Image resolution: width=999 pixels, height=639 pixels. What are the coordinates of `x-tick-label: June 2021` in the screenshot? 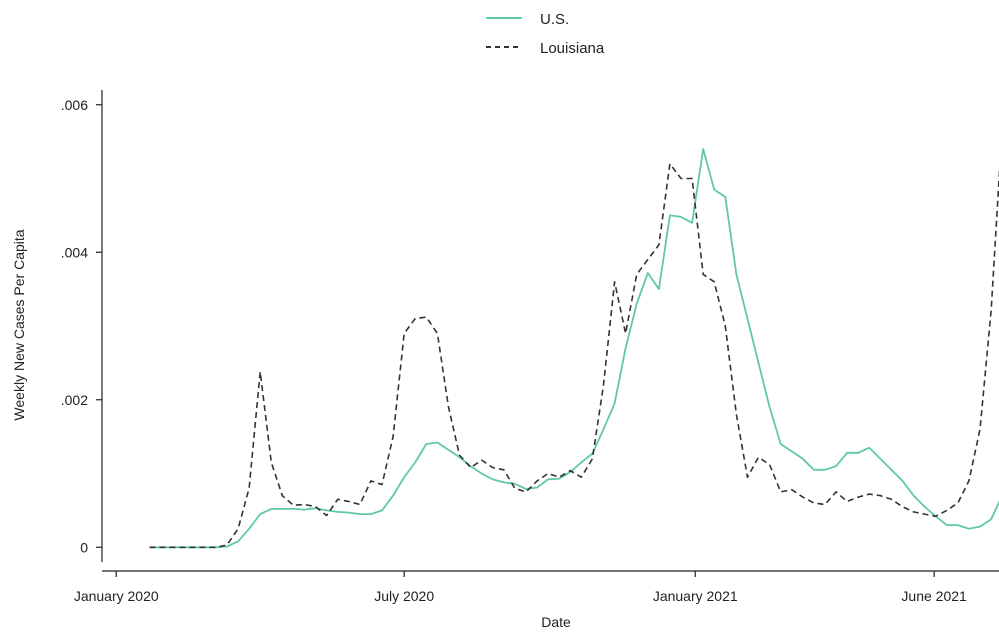 It's located at (934, 596).